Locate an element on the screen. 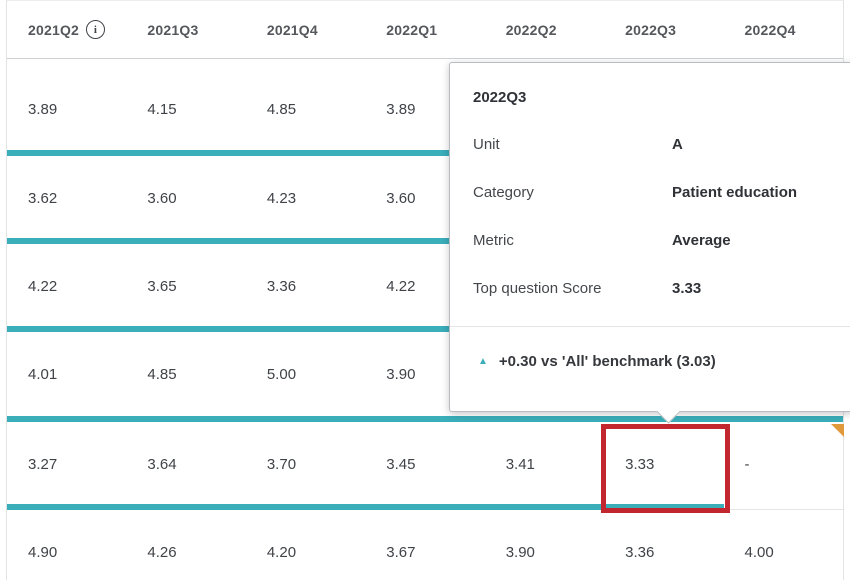 This screenshot has height=580, width=850. table-cell: 3.70 is located at coordinates (305, 466).